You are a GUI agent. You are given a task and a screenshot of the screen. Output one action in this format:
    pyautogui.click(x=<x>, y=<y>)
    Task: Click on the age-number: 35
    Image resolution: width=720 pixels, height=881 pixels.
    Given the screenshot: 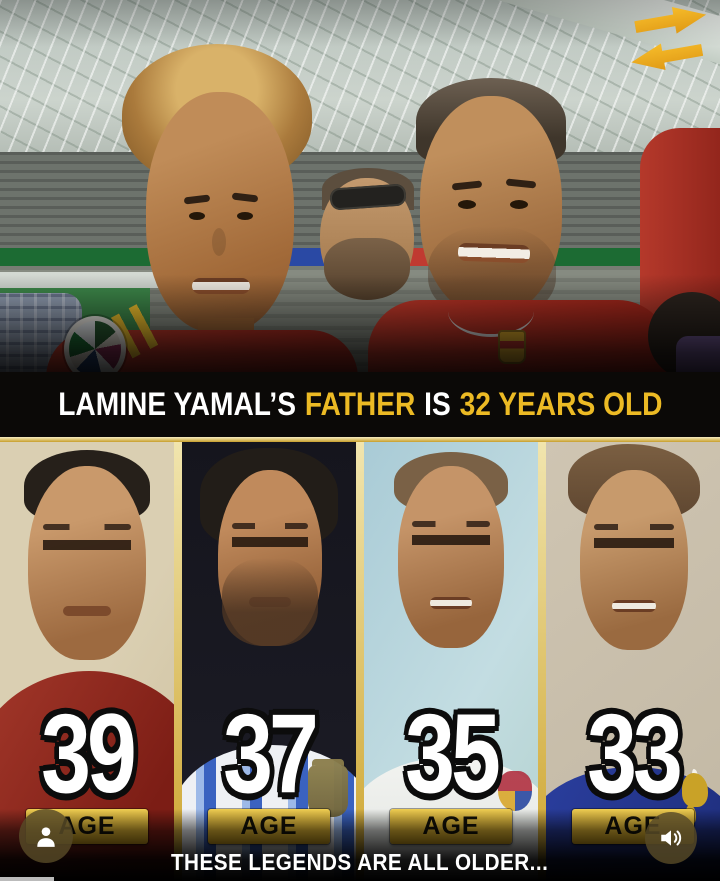 What is the action you would take?
    pyautogui.click(x=453, y=753)
    